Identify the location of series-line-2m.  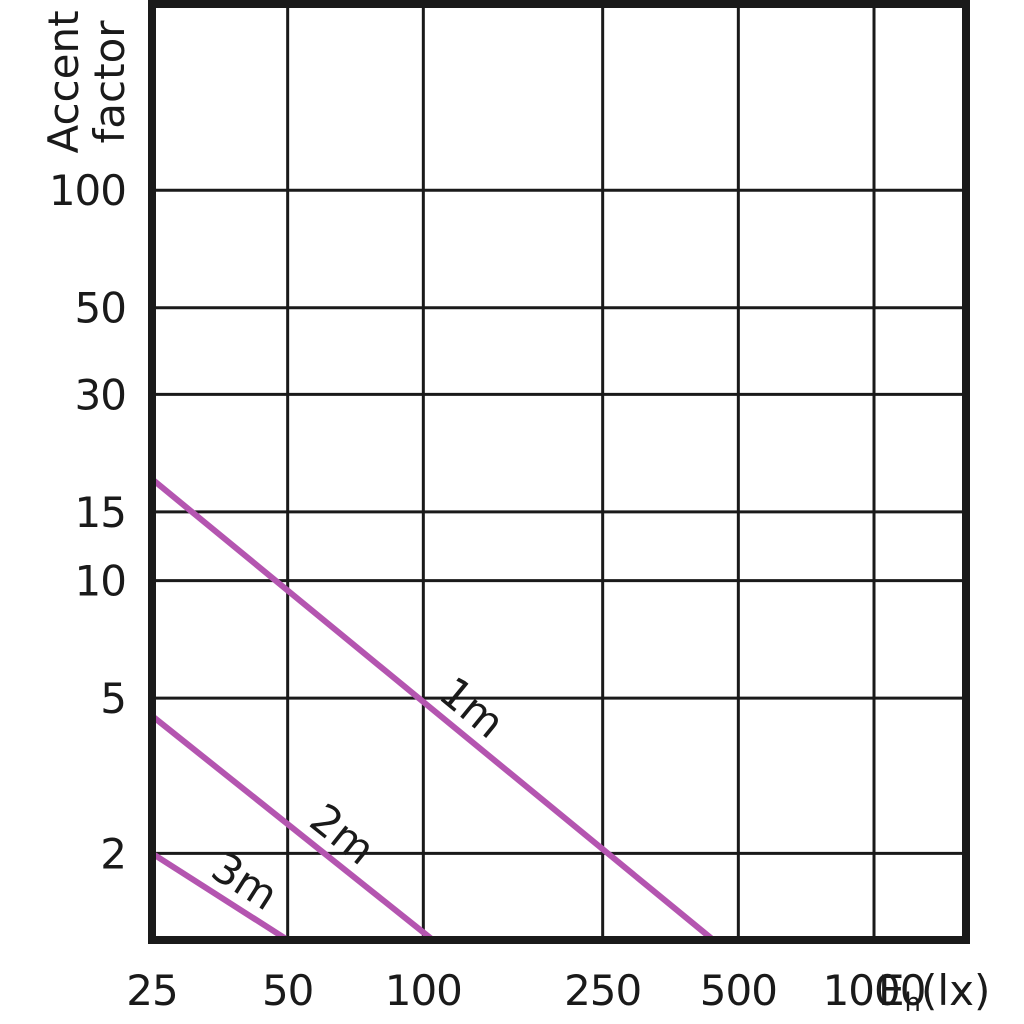
(292, 828).